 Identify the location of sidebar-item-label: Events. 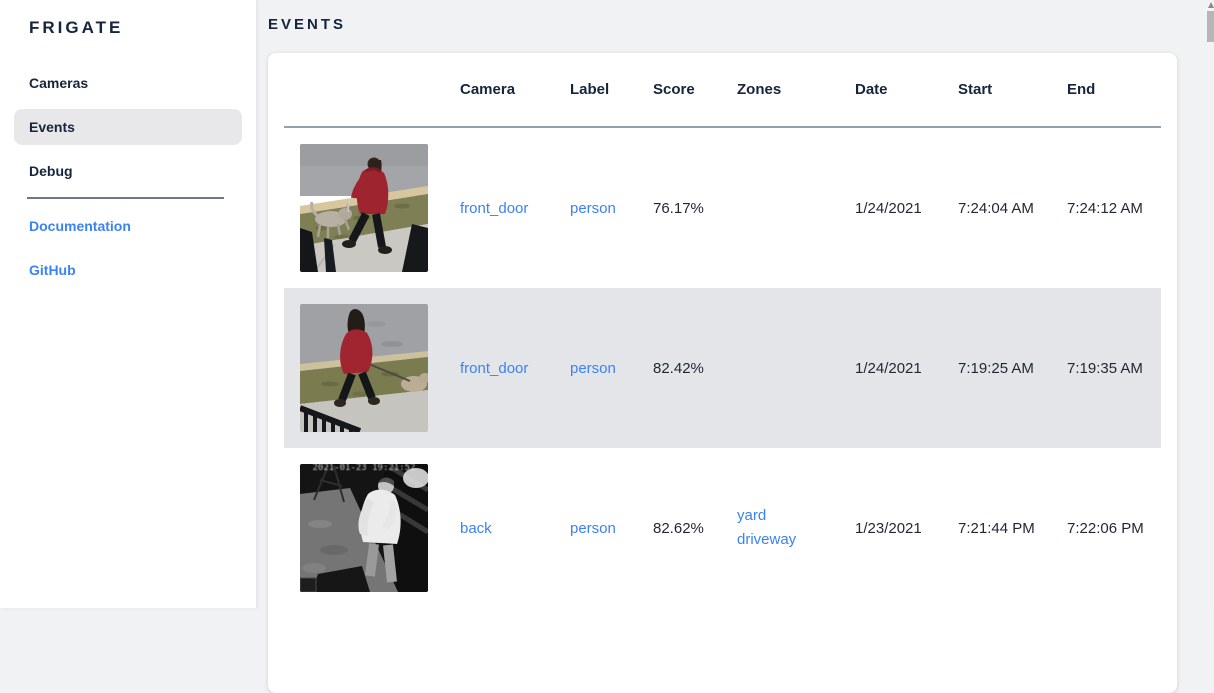
(52, 127).